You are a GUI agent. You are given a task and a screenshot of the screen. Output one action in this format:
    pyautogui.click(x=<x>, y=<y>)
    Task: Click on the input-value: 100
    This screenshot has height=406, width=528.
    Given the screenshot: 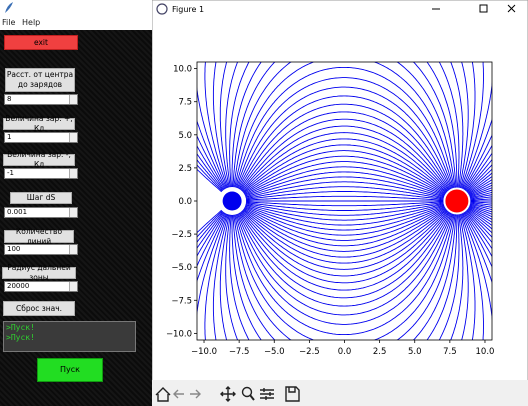 What is the action you would take?
    pyautogui.click(x=14, y=249)
    